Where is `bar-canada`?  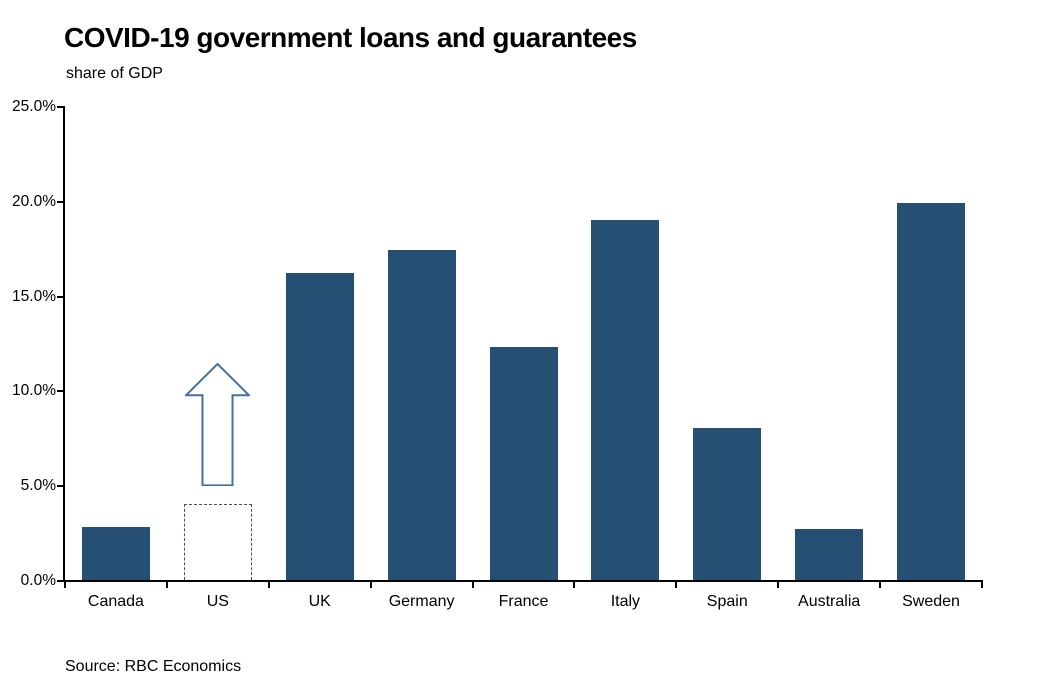 bar-canada is located at coordinates (115, 553).